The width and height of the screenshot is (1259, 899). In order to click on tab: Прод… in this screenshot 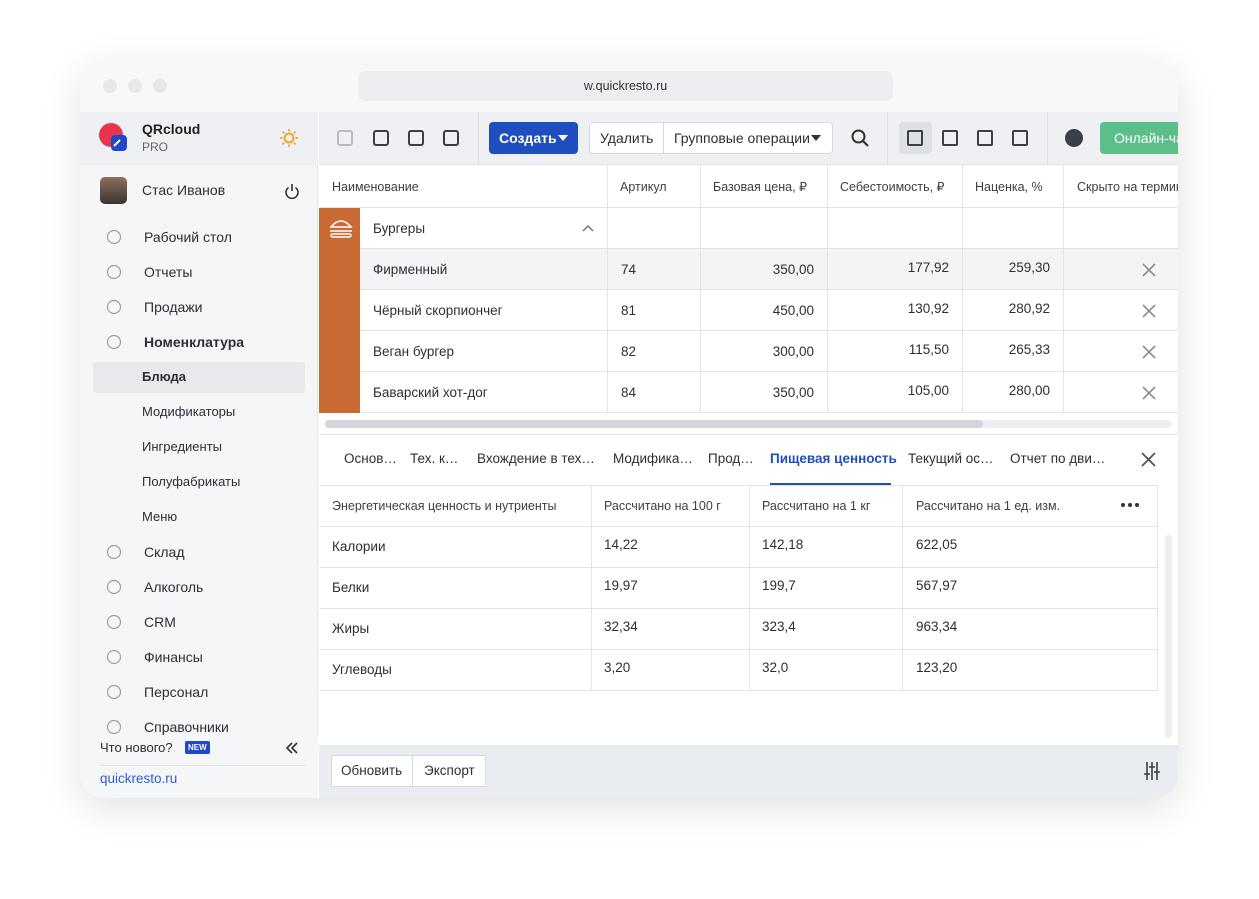, I will do `click(731, 458)`.